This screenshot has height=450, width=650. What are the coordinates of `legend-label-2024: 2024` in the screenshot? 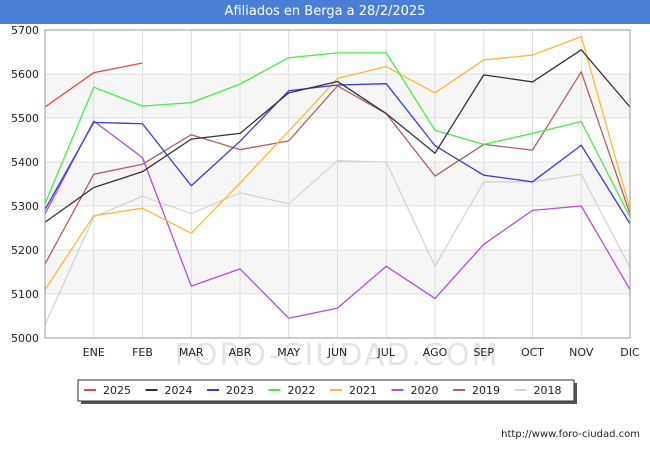 It's located at (179, 390).